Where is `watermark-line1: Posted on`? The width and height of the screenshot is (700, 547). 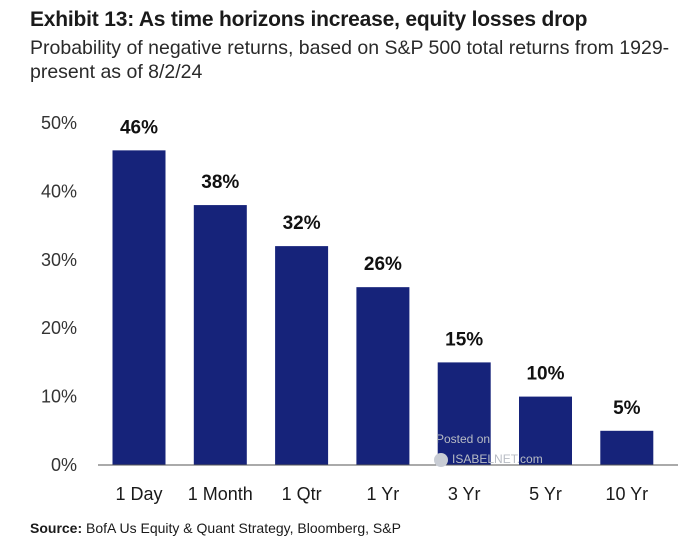 watermark-line1: Posted on is located at coordinates (463, 439).